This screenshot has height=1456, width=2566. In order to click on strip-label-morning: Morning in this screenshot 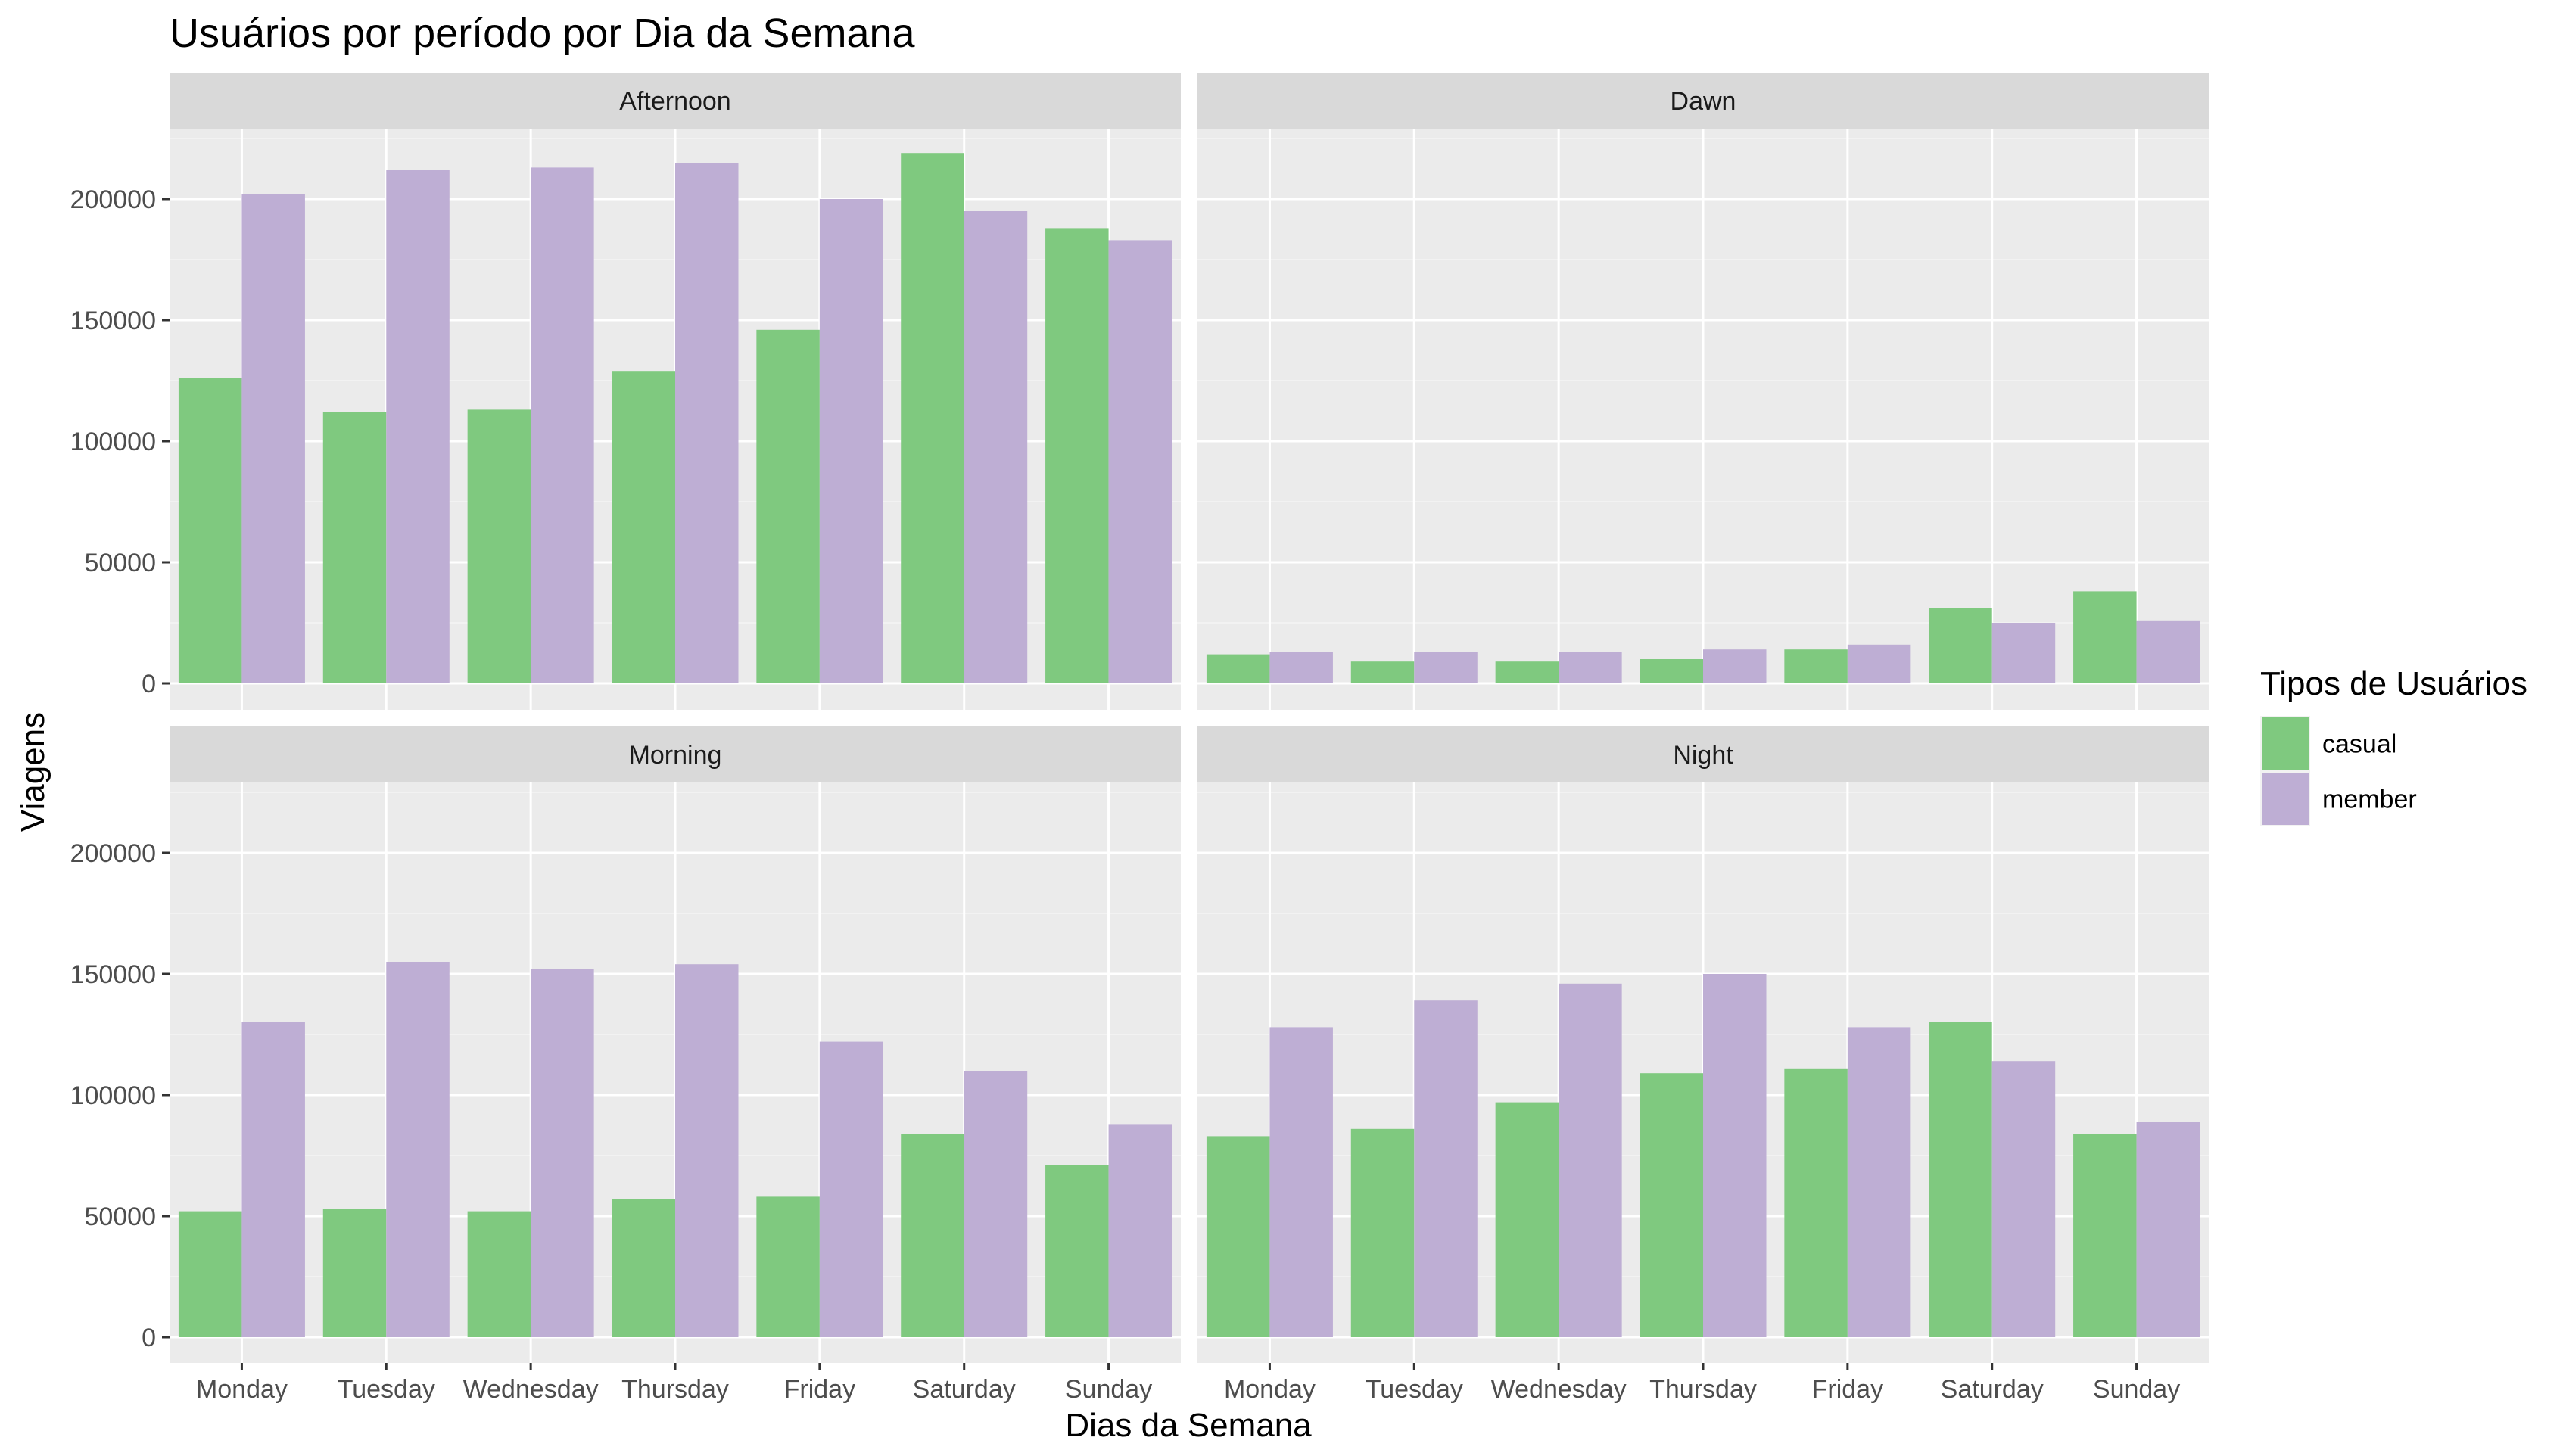, I will do `click(675, 755)`.